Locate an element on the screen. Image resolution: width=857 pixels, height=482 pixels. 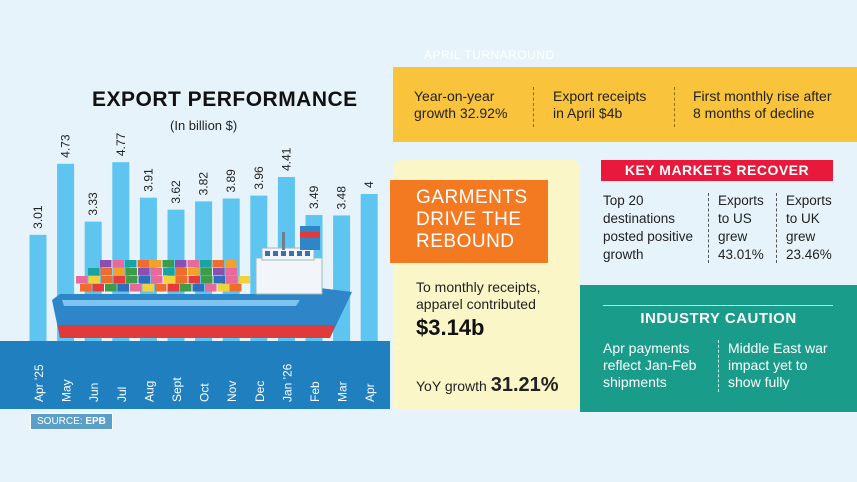
caution-item-line: impact yet to is located at coordinates (768, 365).